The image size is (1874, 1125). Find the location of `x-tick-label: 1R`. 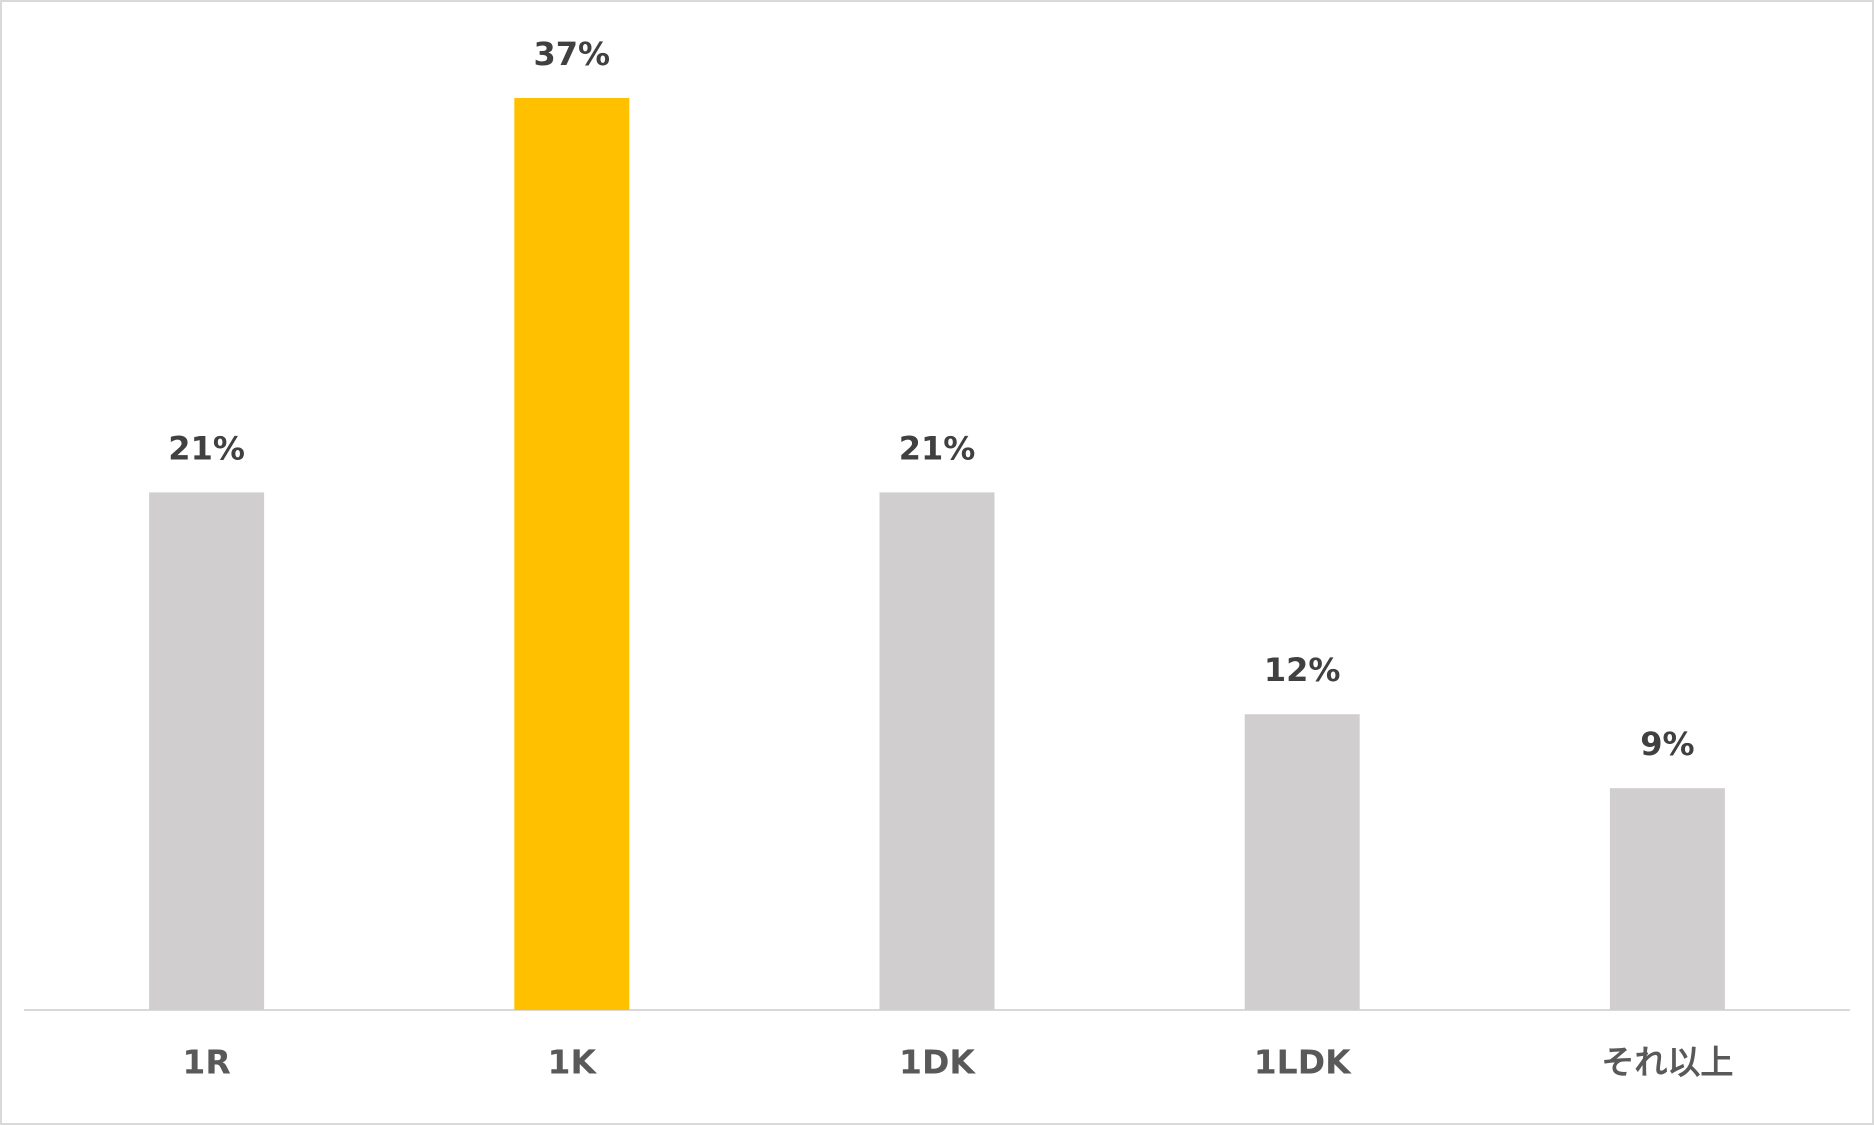

x-tick-label: 1R is located at coordinates (206, 1062).